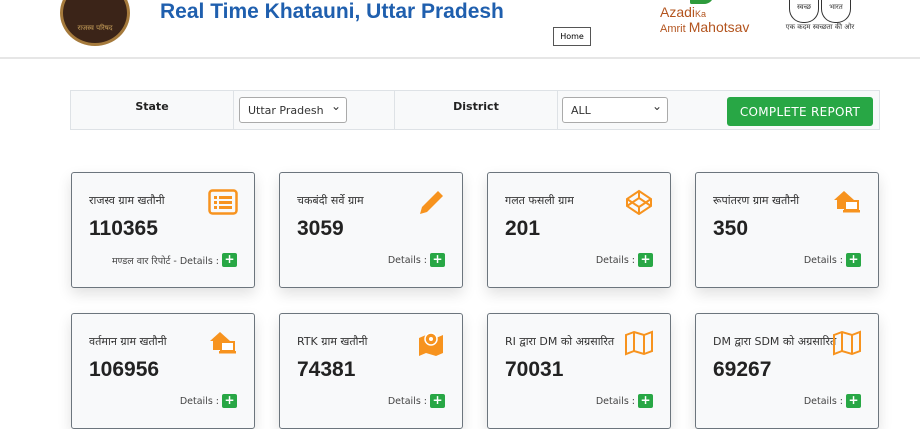  Describe the element at coordinates (615, 110) in the screenshot. I see `district-select: ALL` at that location.